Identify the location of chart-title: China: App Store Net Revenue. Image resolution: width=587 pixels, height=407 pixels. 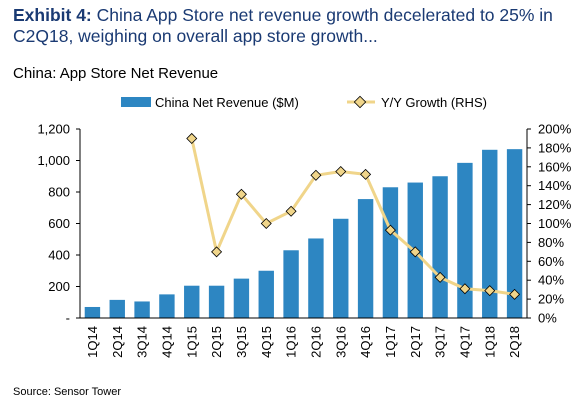
(116, 73).